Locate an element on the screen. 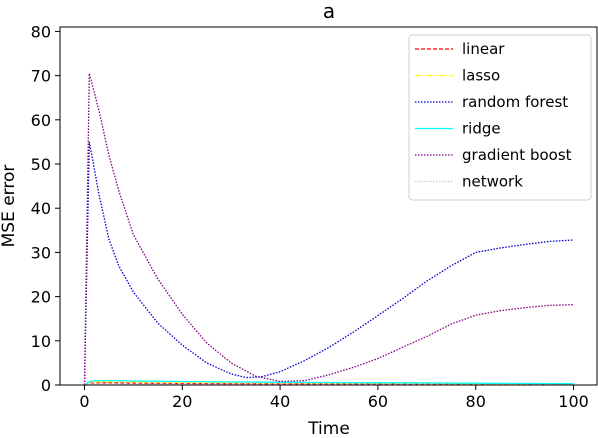 Image resolution: width=598 pixels, height=438 pixels. series-line-lasso is located at coordinates (329, 383).